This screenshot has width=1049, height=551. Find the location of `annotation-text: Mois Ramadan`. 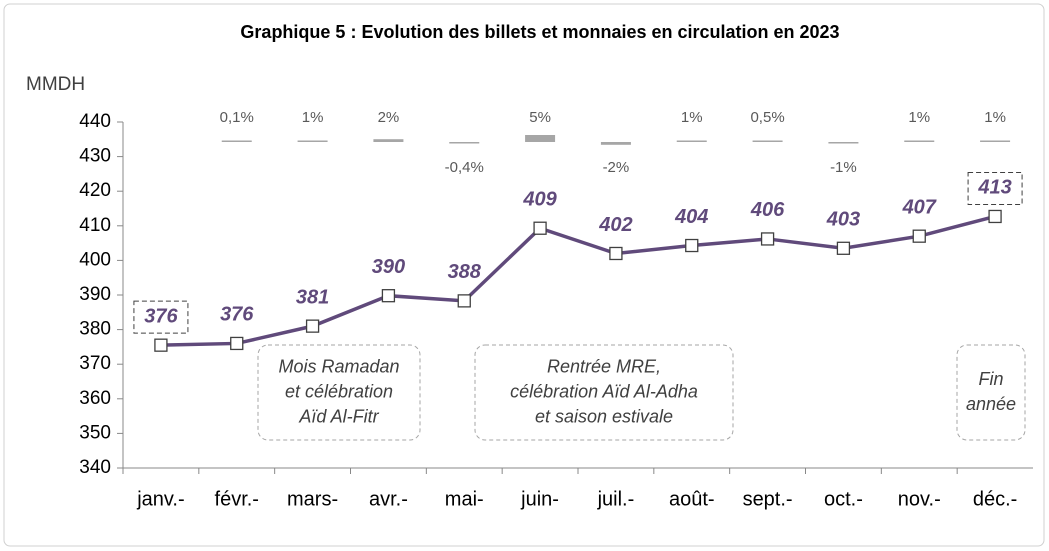

annotation-text: Mois Ramadan is located at coordinates (338, 366).